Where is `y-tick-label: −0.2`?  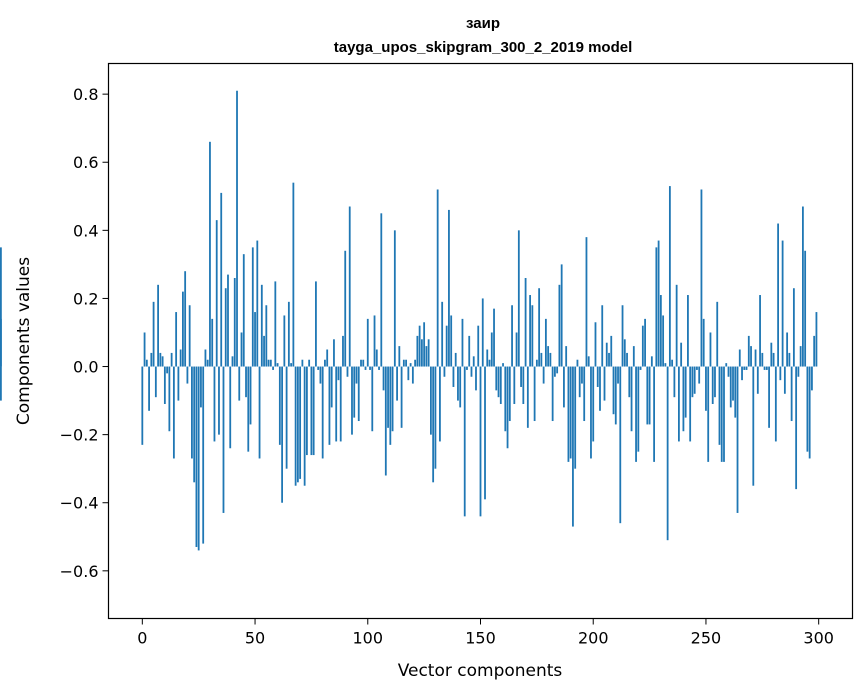
y-tick-label: −0.2 is located at coordinates (79, 435).